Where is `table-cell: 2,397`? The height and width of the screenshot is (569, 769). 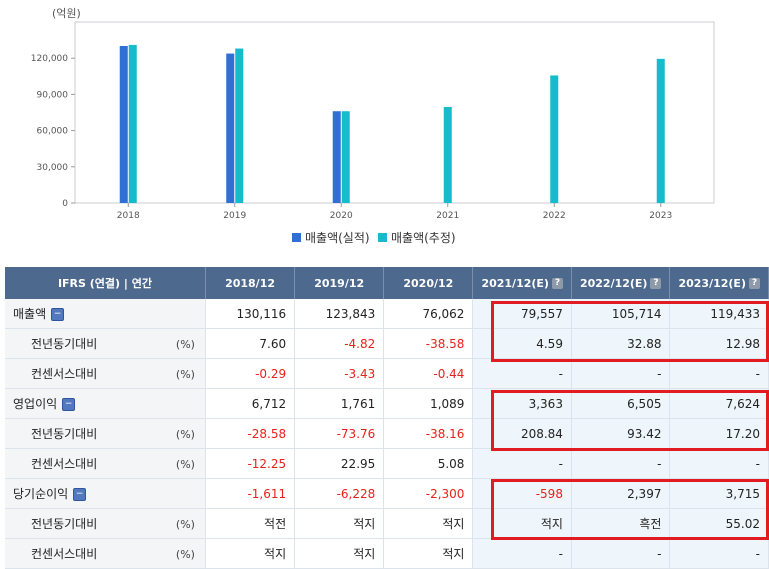 table-cell: 2,397 is located at coordinates (621, 493).